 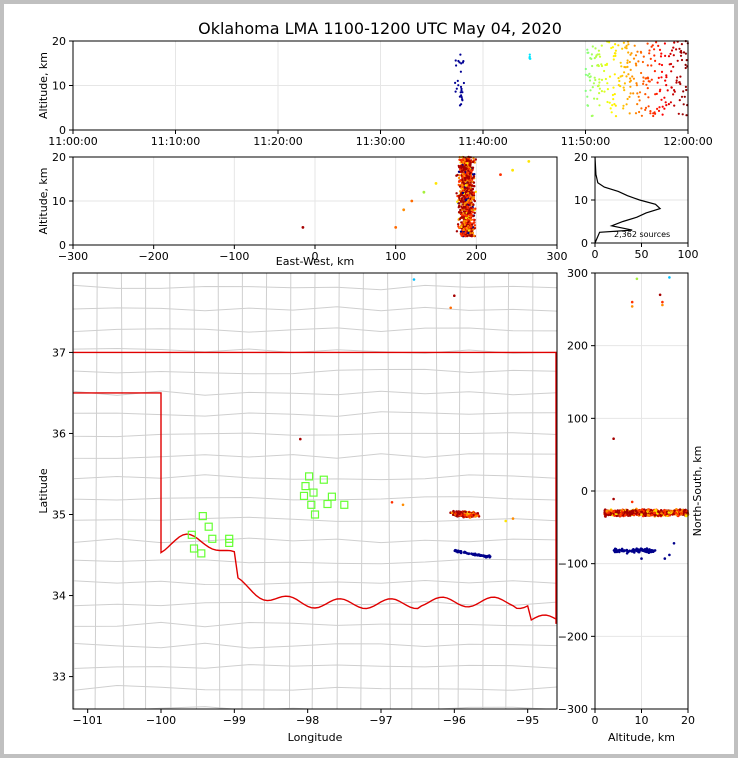 I want to click on y-axis-label: Altitude, km, so click(x=43, y=200).